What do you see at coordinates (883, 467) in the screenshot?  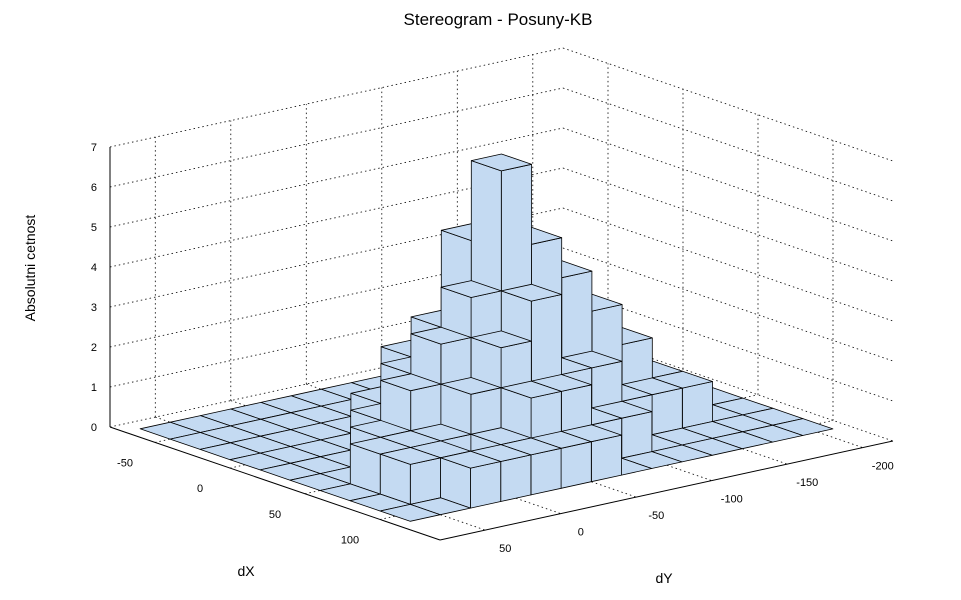 I see `y-tick-label: -200` at bounding box center [883, 467].